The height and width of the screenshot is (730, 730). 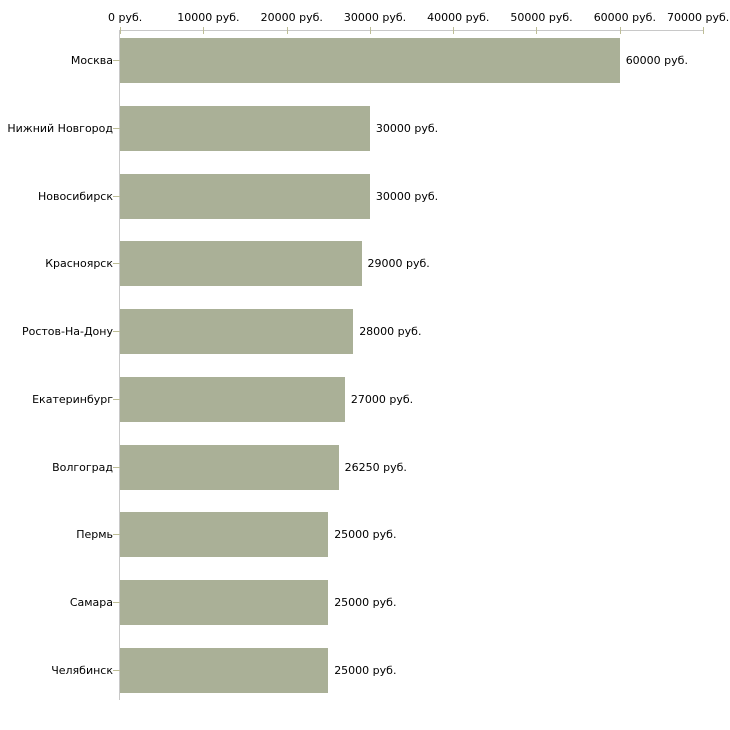 What do you see at coordinates (291, 17) in the screenshot?
I see `x-axis-tick-label: 20000 руб.` at bounding box center [291, 17].